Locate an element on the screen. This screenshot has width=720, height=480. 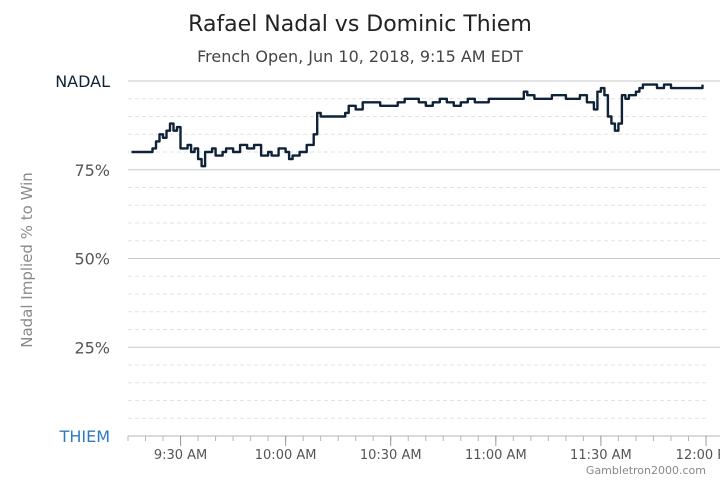
y-axis-label: Nadal Implied % to Win is located at coordinates (27, 260).